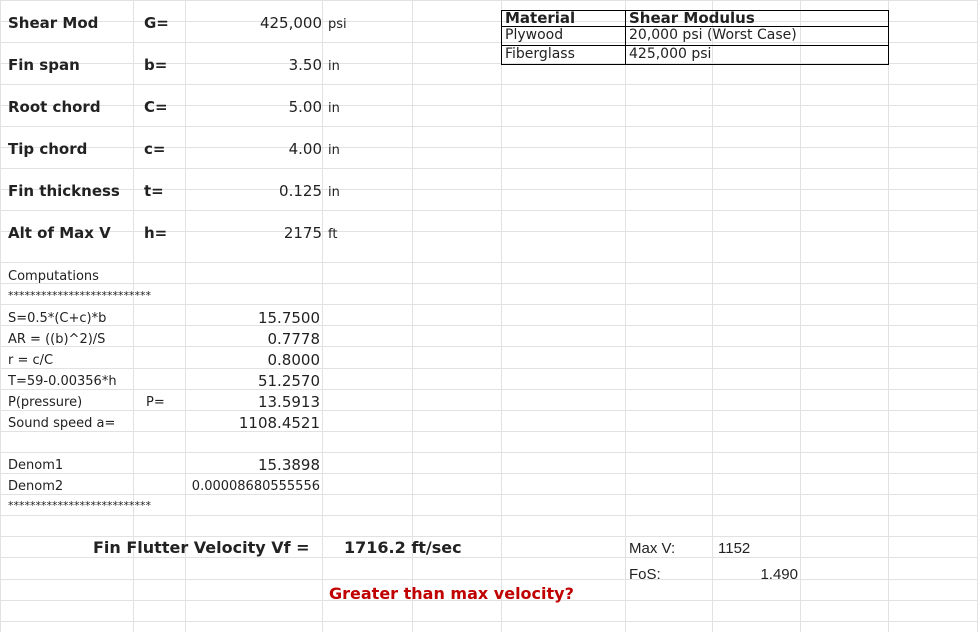 This screenshot has height=632, width=978. Describe the element at coordinates (155, 149) in the screenshot. I see `symbol-c: c=` at that location.